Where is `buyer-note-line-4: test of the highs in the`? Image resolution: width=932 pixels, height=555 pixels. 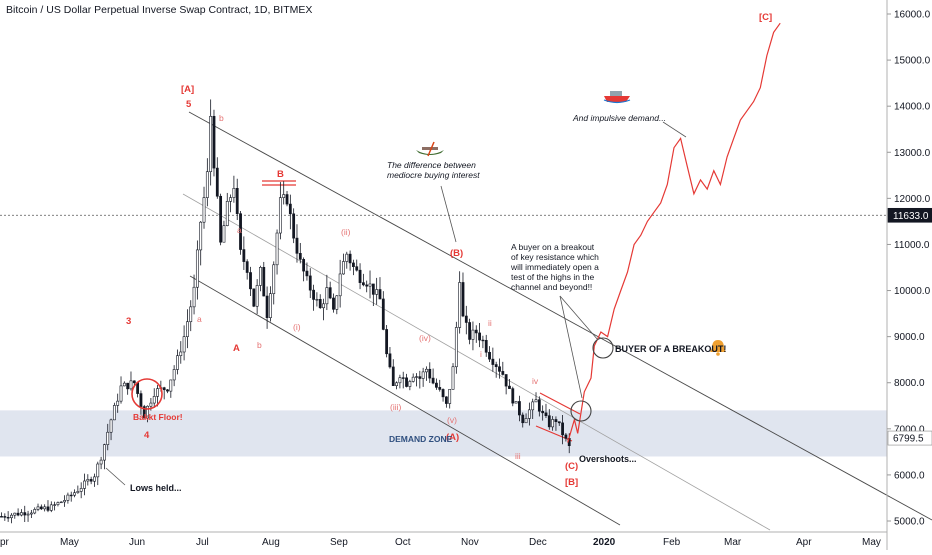
buyer-note-line-4: test of the highs in the is located at coordinates (552, 277).